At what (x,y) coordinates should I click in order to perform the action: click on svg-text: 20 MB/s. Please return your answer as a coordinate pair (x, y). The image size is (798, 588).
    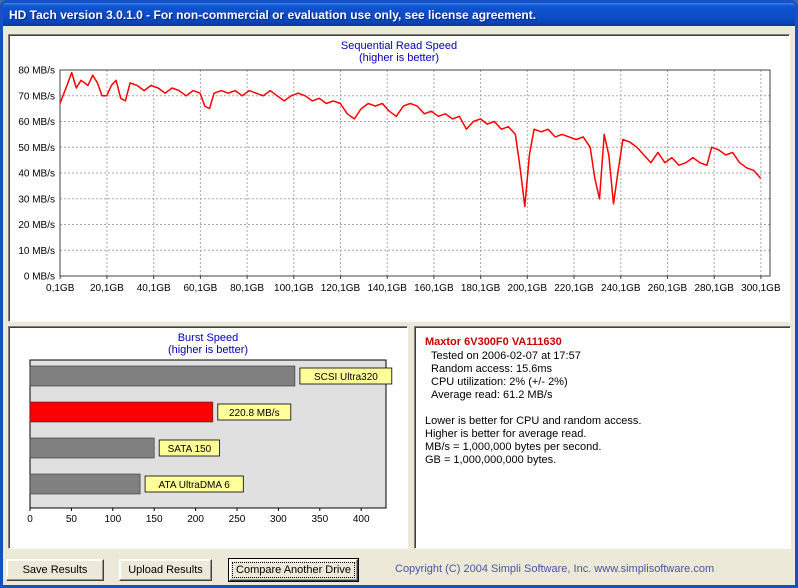
    Looking at the image, I should click on (36, 225).